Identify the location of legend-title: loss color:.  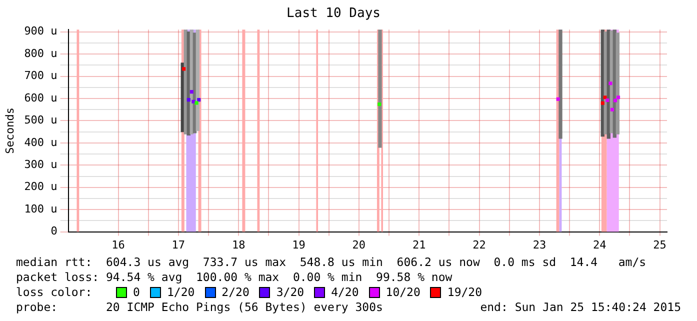
(55, 292).